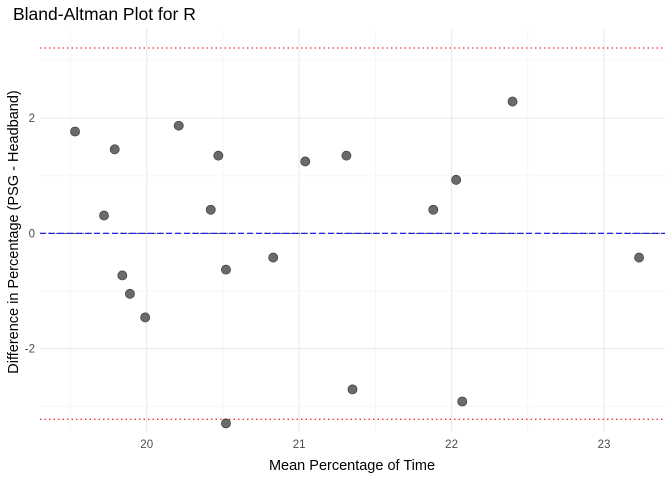 The height and width of the screenshot is (480, 672). Describe the element at coordinates (104, 14) in the screenshot. I see `chart-title: Bland-Altman Plot for R` at that location.